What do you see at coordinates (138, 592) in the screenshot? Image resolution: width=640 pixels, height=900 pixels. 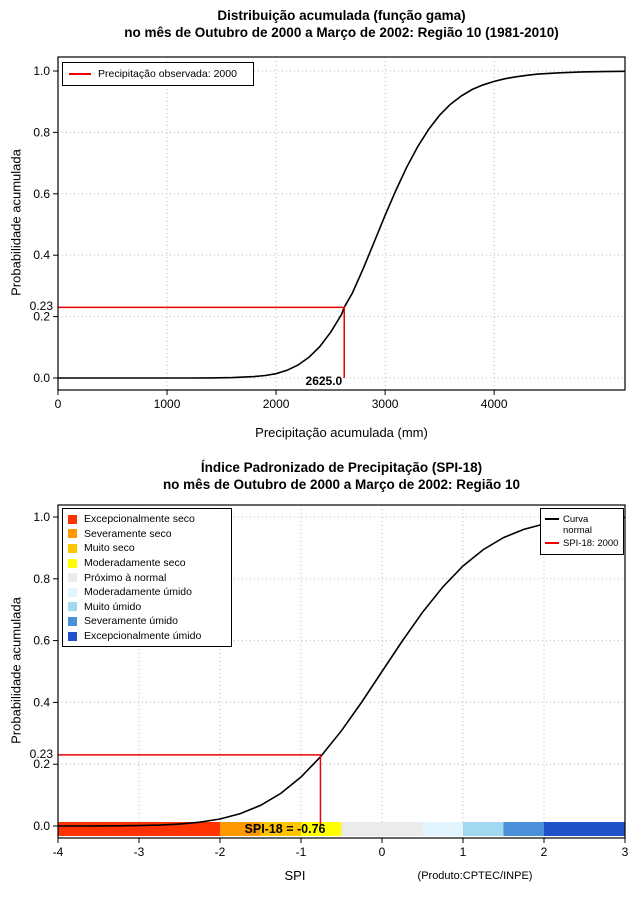 I see `category-label: Moderadamente úmido` at bounding box center [138, 592].